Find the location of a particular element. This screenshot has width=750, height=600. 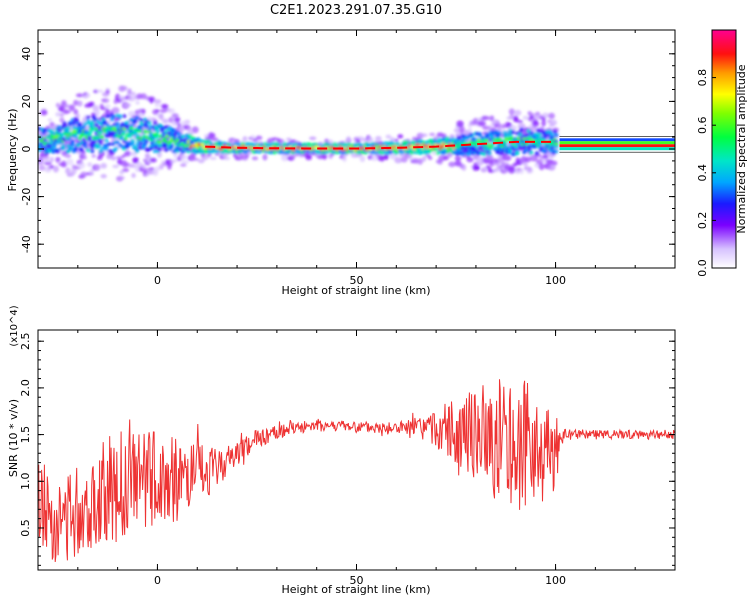

colorbar-ticks: 0.0 0.2 0.4 0.6 0.8 is located at coordinates (706, 173).